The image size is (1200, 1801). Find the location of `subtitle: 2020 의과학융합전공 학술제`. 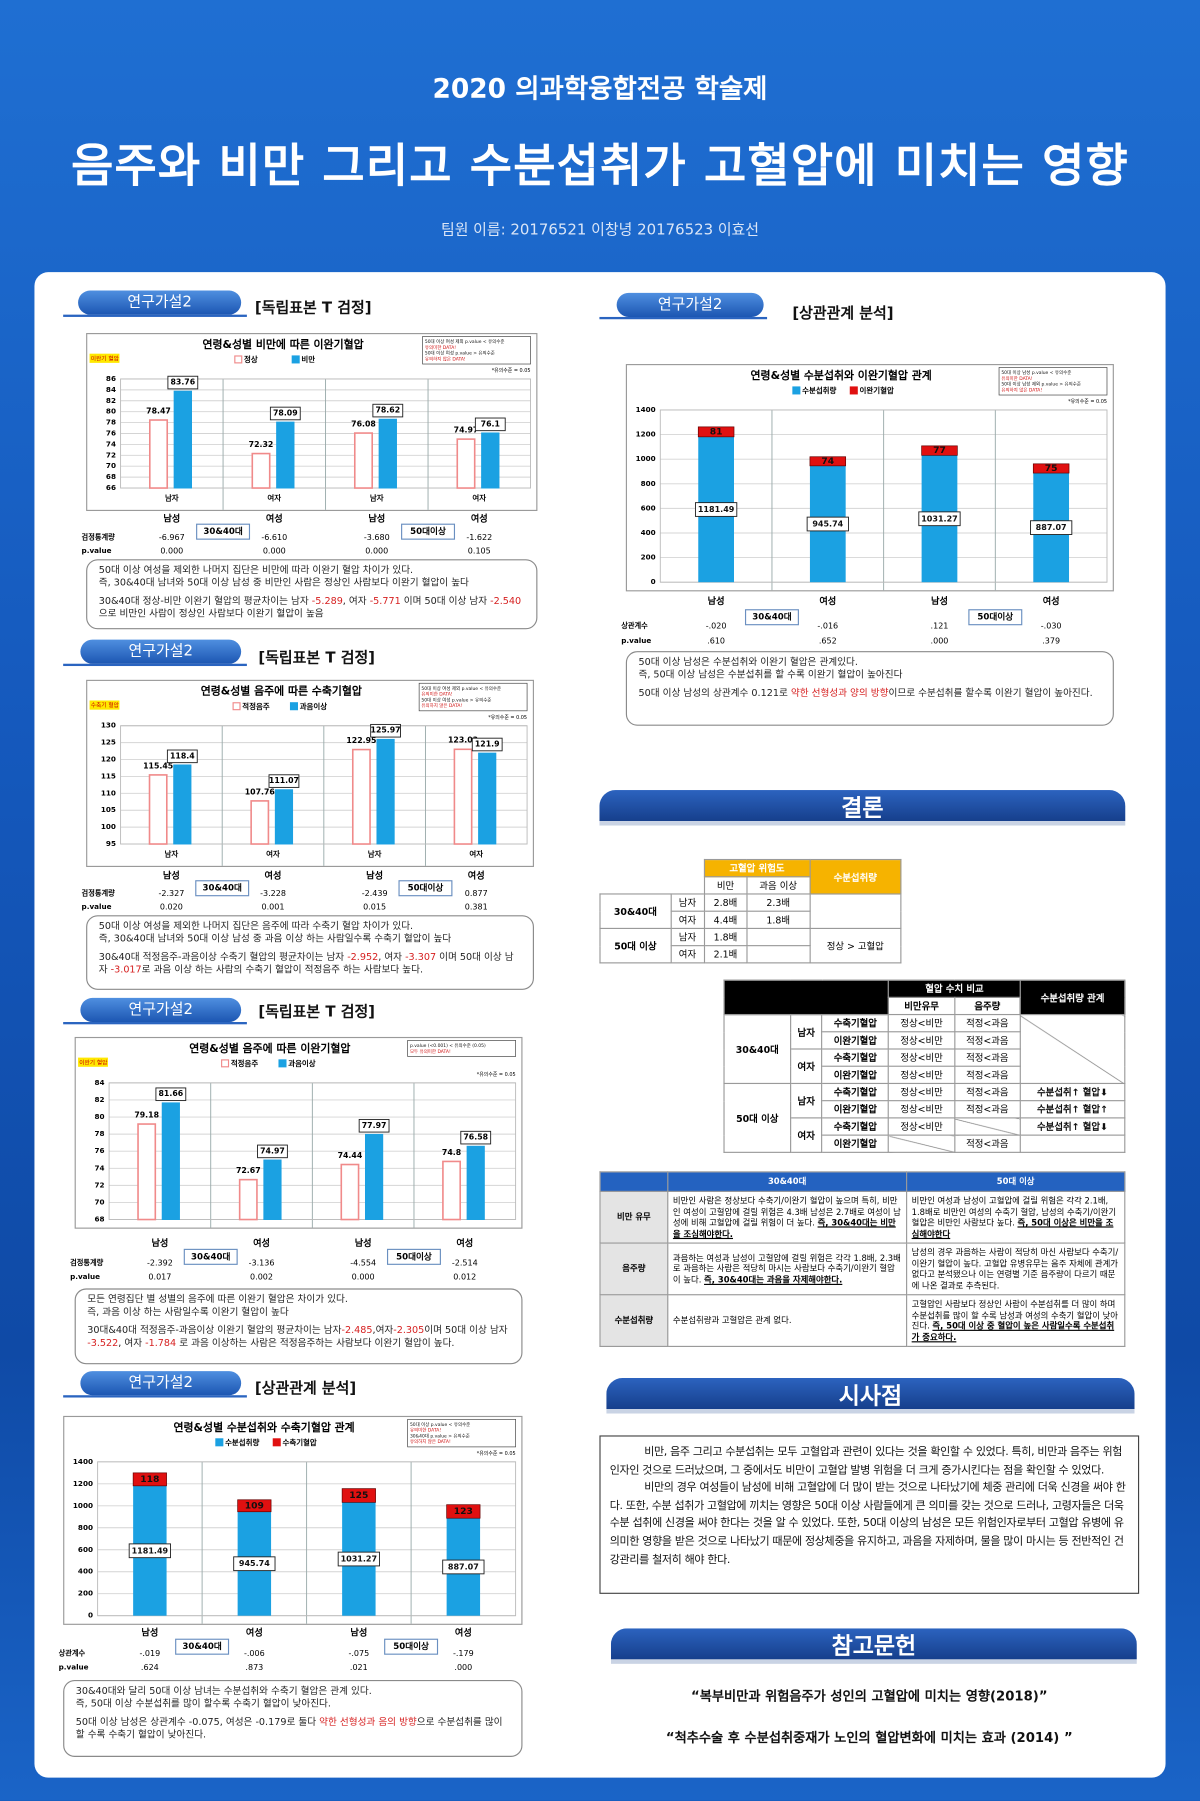

subtitle: 2020 의과학융합전공 학술제 is located at coordinates (600, 89).